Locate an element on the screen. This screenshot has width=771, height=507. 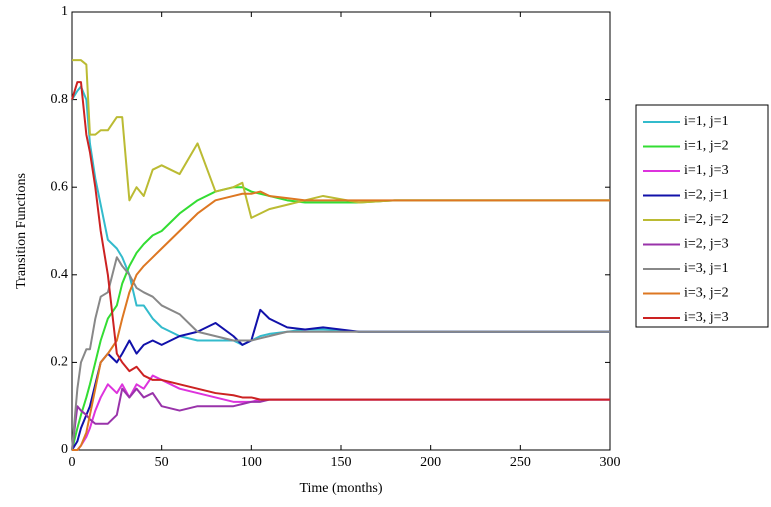
legend-label: i=3, j=2 is located at coordinates (706, 293).